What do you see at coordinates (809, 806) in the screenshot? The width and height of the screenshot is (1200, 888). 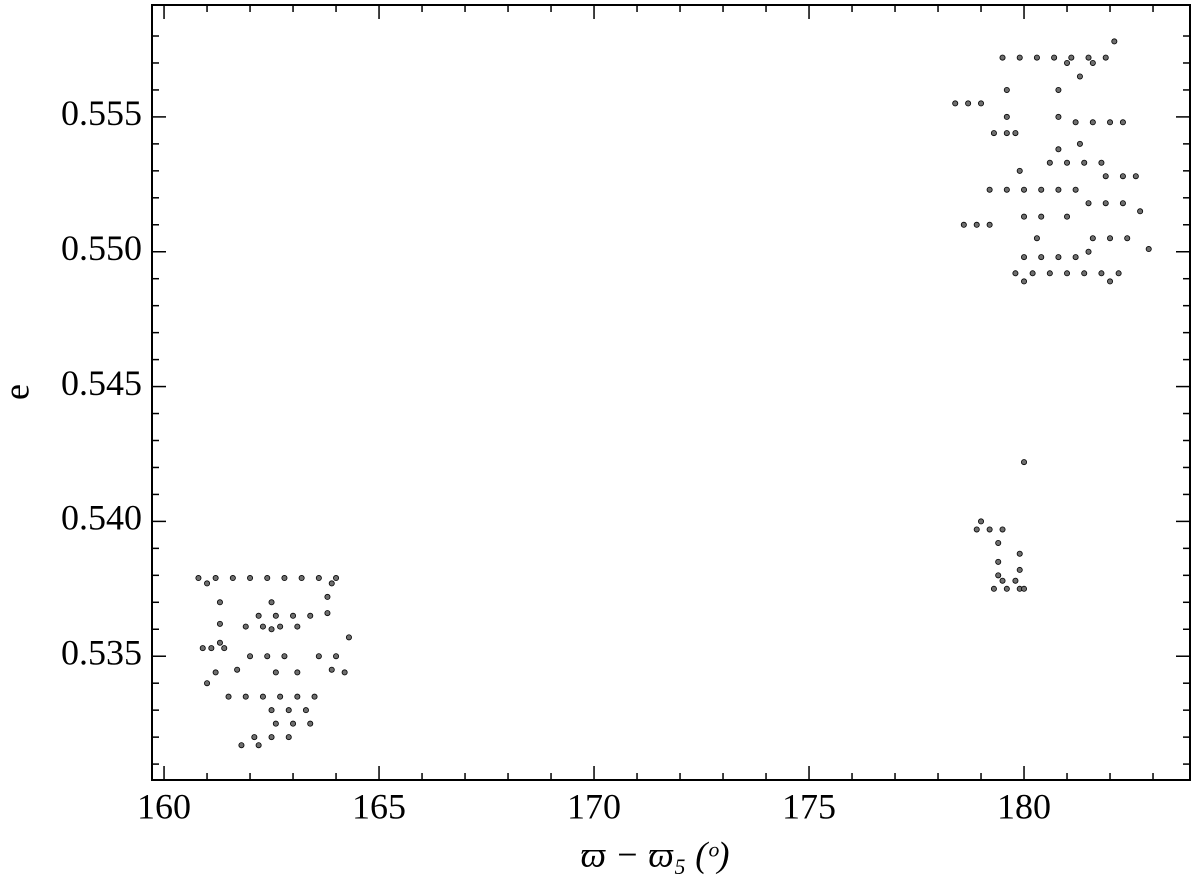 I see `x-tick-label: 175` at bounding box center [809, 806].